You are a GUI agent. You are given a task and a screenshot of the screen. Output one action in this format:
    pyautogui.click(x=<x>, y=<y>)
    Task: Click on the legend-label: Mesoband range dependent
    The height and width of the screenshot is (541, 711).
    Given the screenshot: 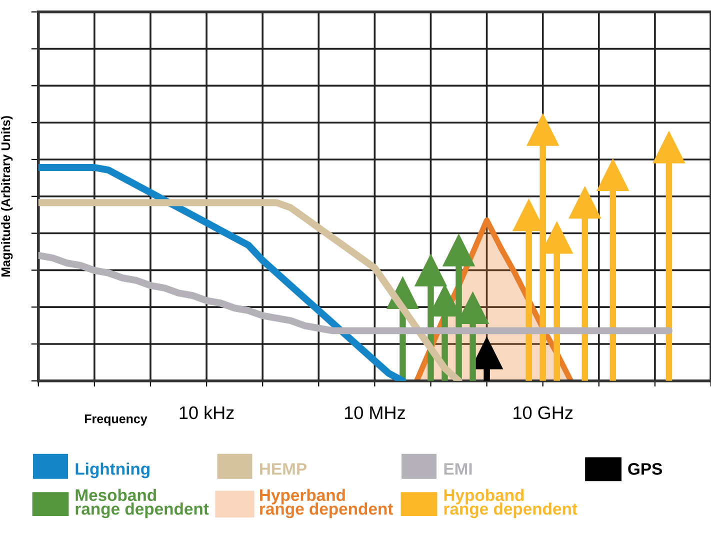 What is the action you would take?
    pyautogui.click(x=142, y=503)
    